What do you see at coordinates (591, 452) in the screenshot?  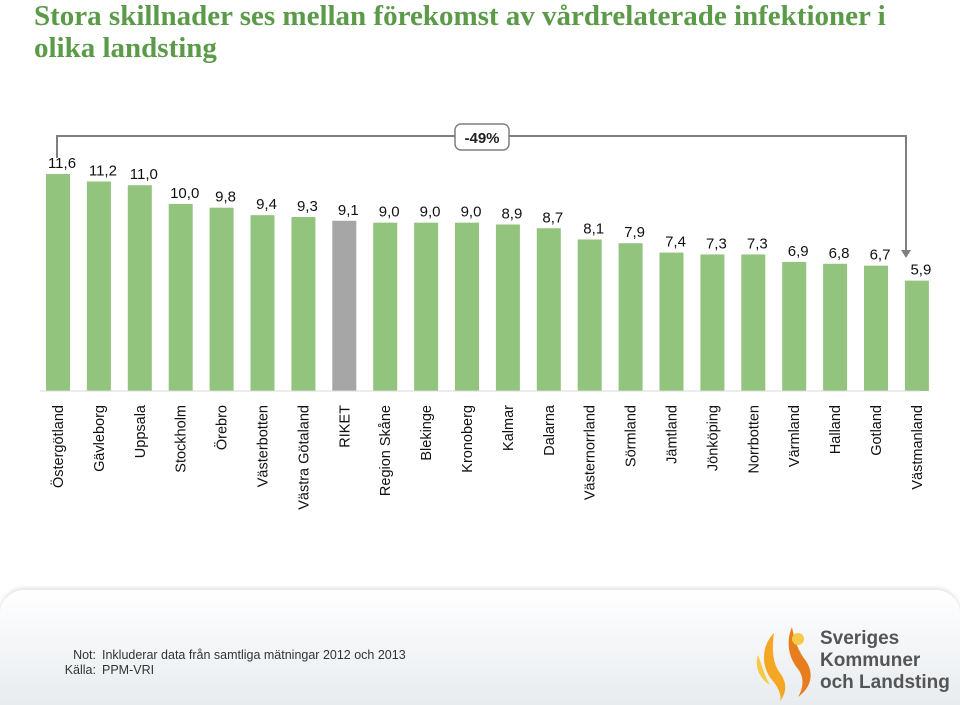 I see `category-label-13: Västernorrland` at bounding box center [591, 452].